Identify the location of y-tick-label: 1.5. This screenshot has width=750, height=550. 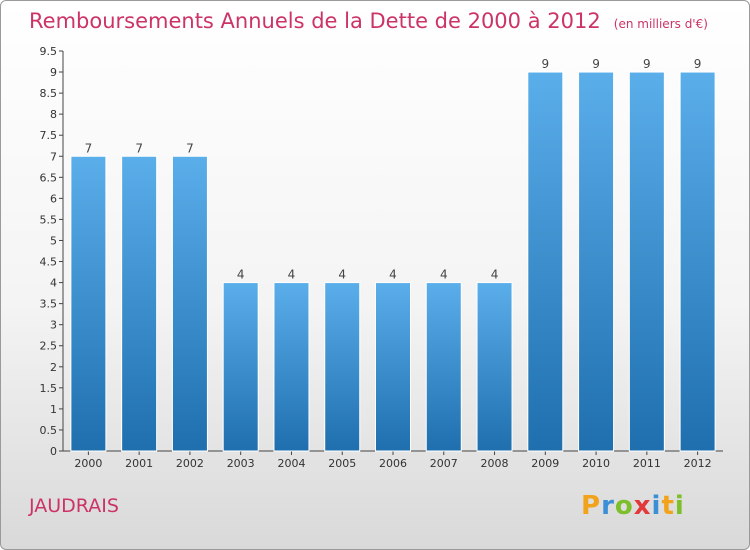
(49, 388).